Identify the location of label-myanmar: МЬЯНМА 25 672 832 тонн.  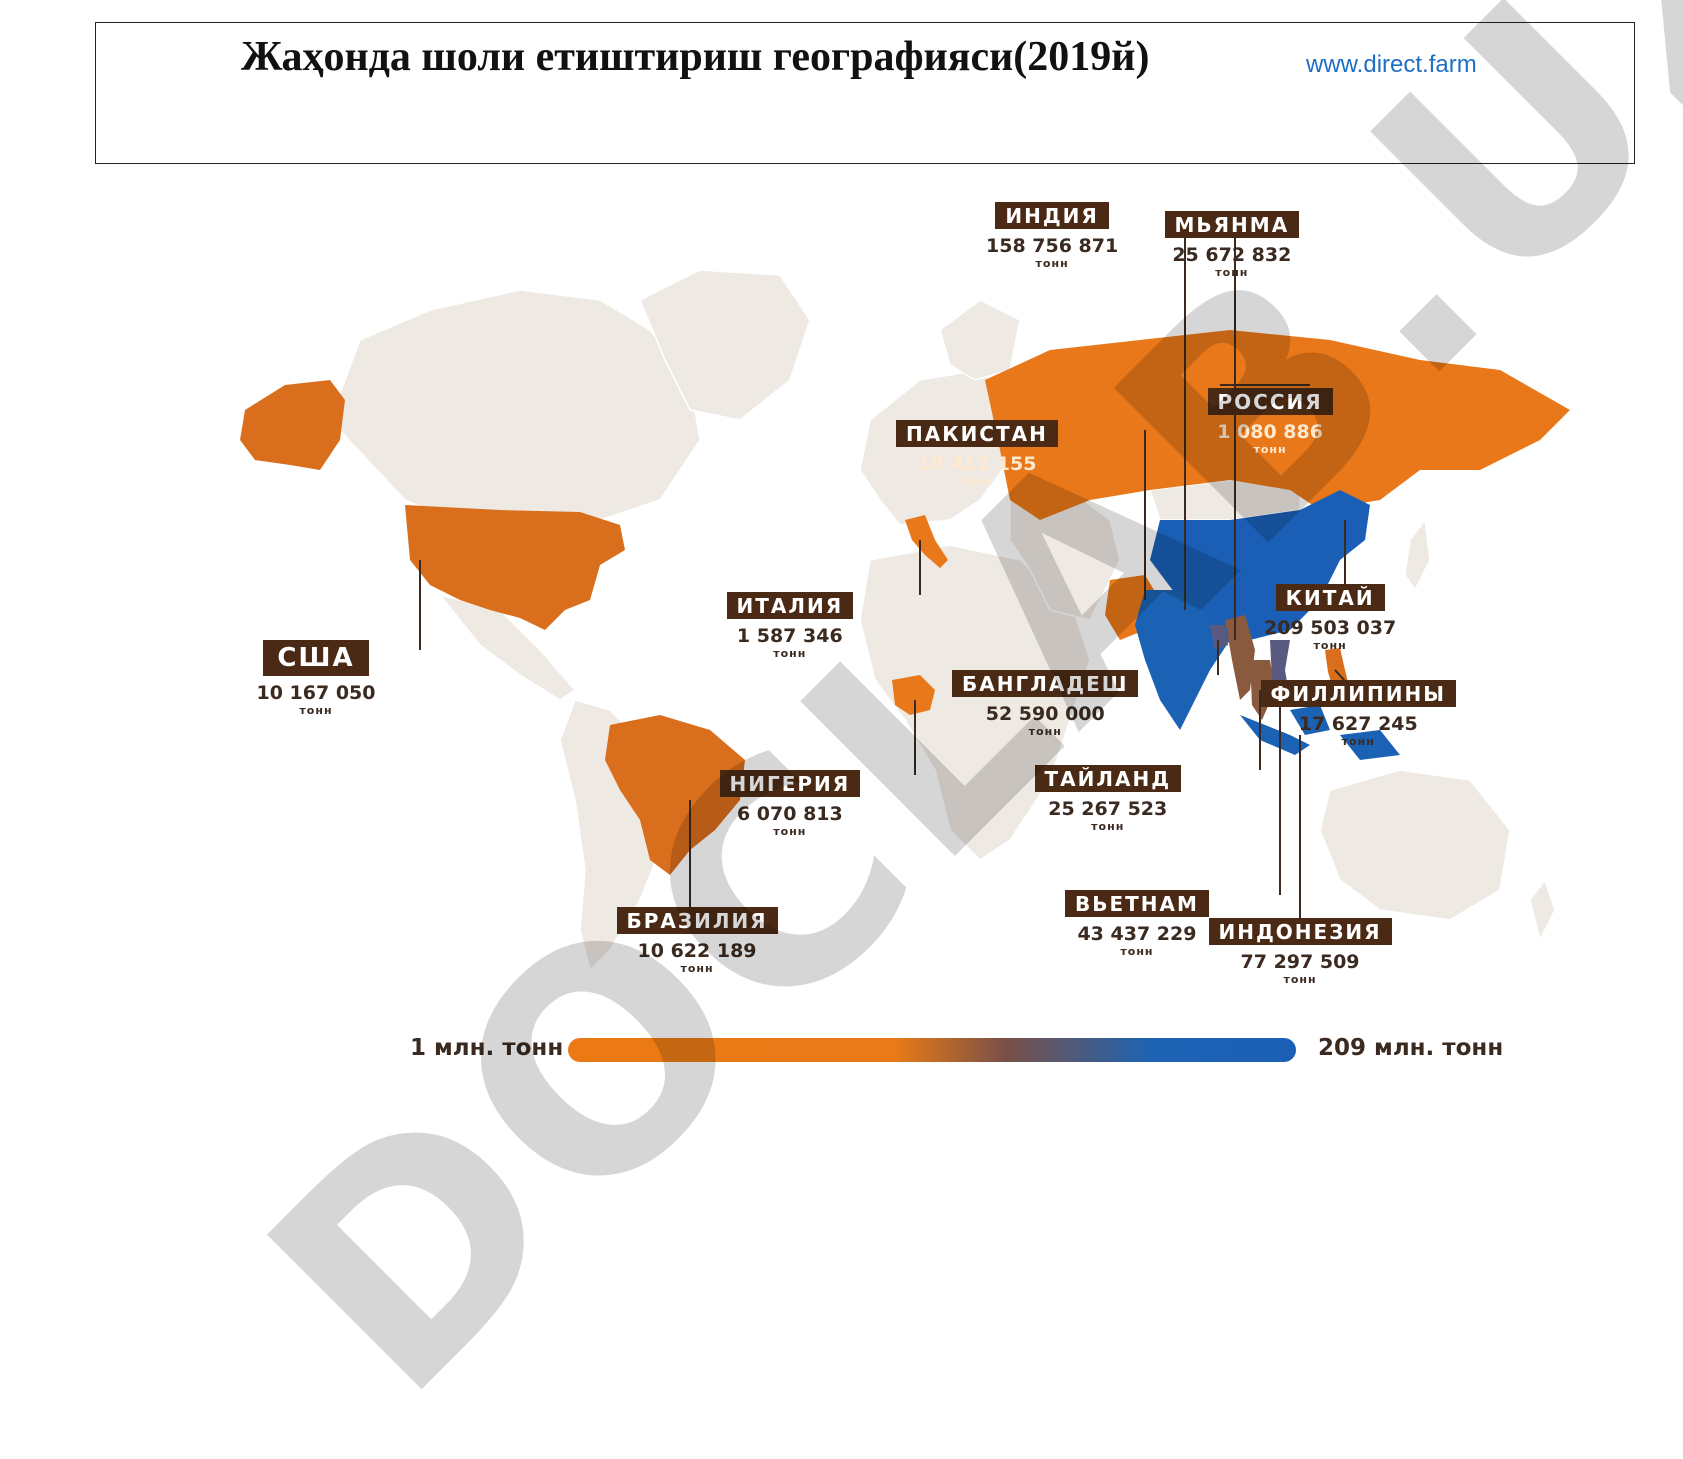
(1232, 245).